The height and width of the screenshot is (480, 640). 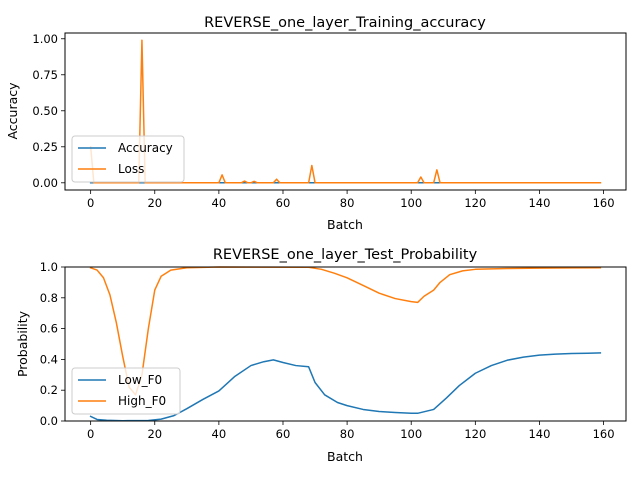 What do you see at coordinates (49, 267) in the screenshot?
I see `test-y-tick-label: 1.0` at bounding box center [49, 267].